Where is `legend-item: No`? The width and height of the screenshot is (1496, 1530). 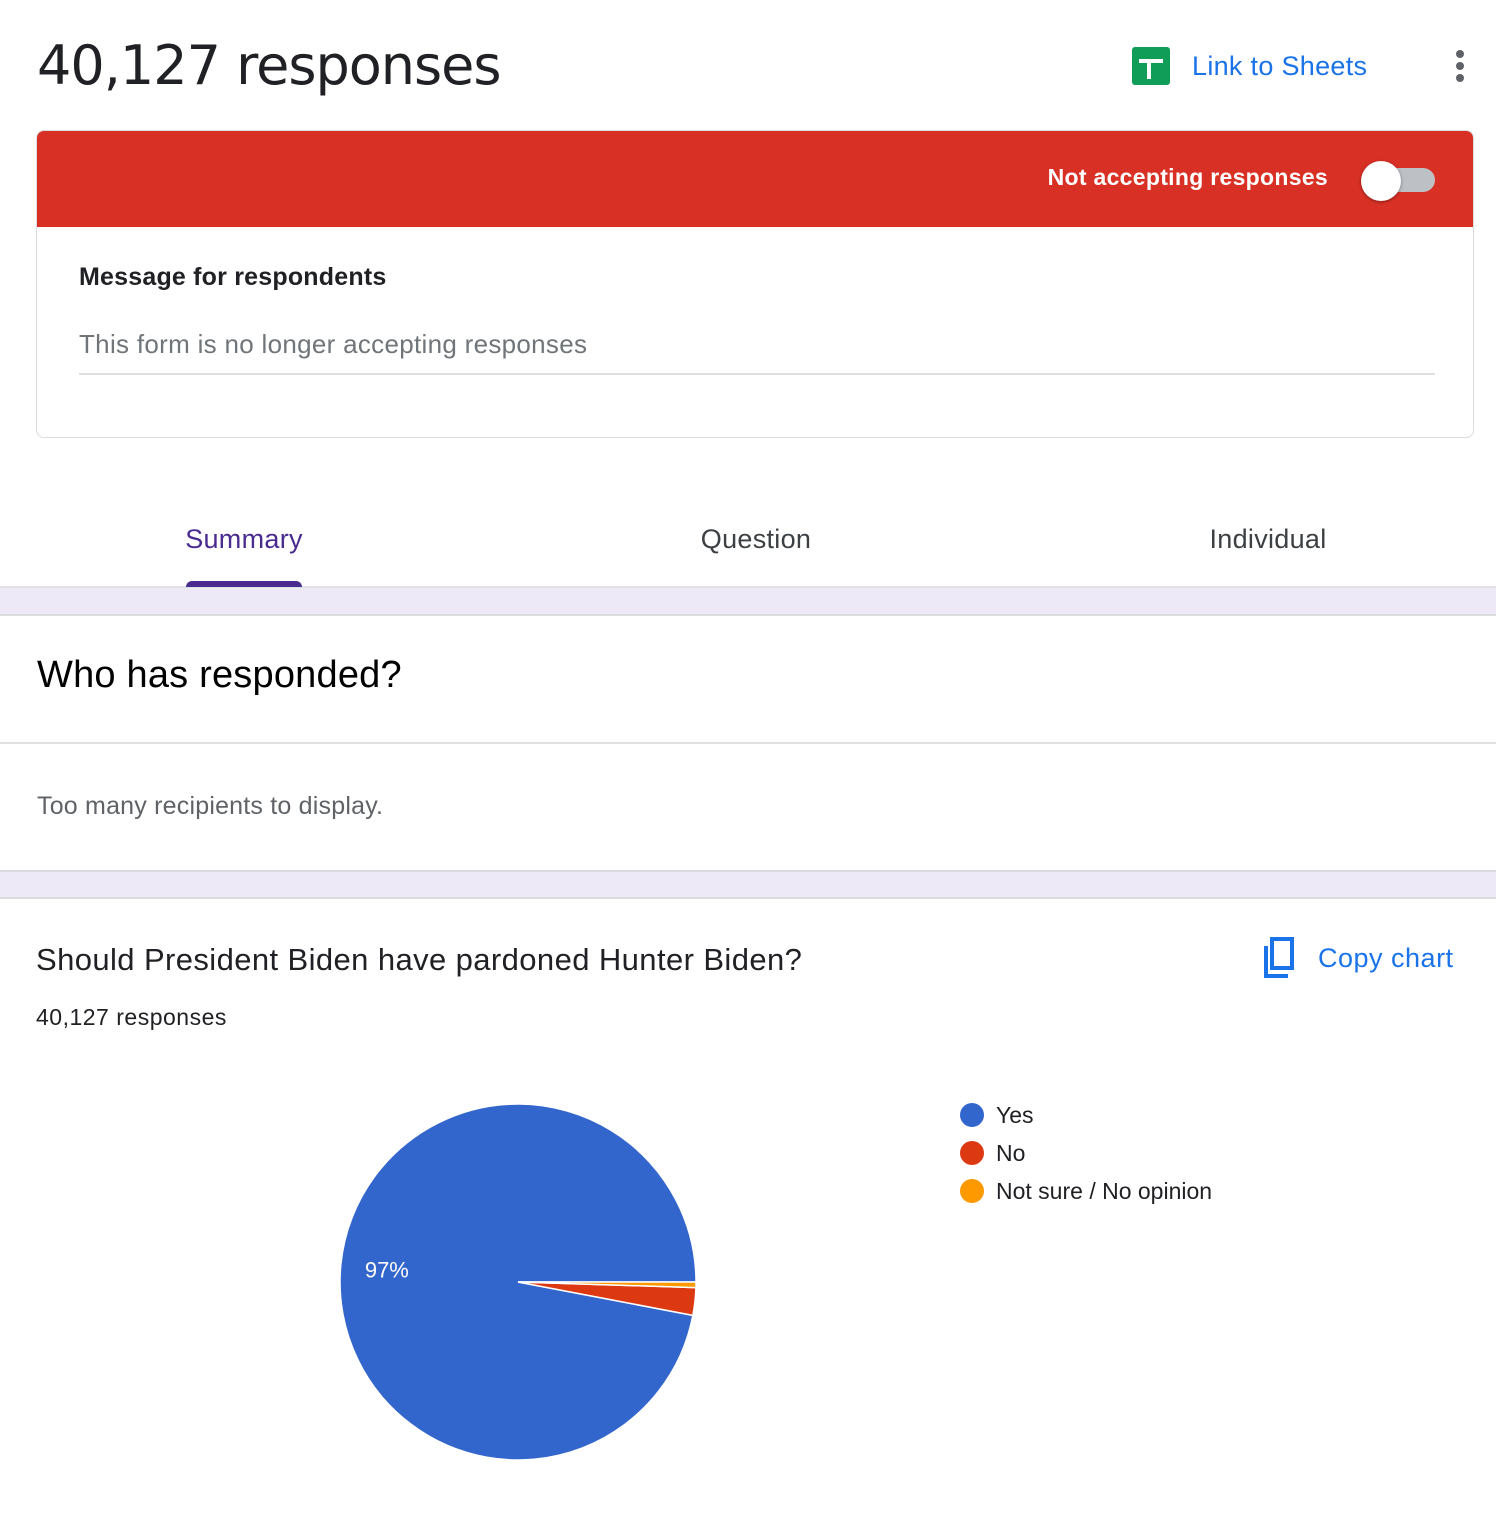
legend-item: No is located at coordinates (1086, 1153).